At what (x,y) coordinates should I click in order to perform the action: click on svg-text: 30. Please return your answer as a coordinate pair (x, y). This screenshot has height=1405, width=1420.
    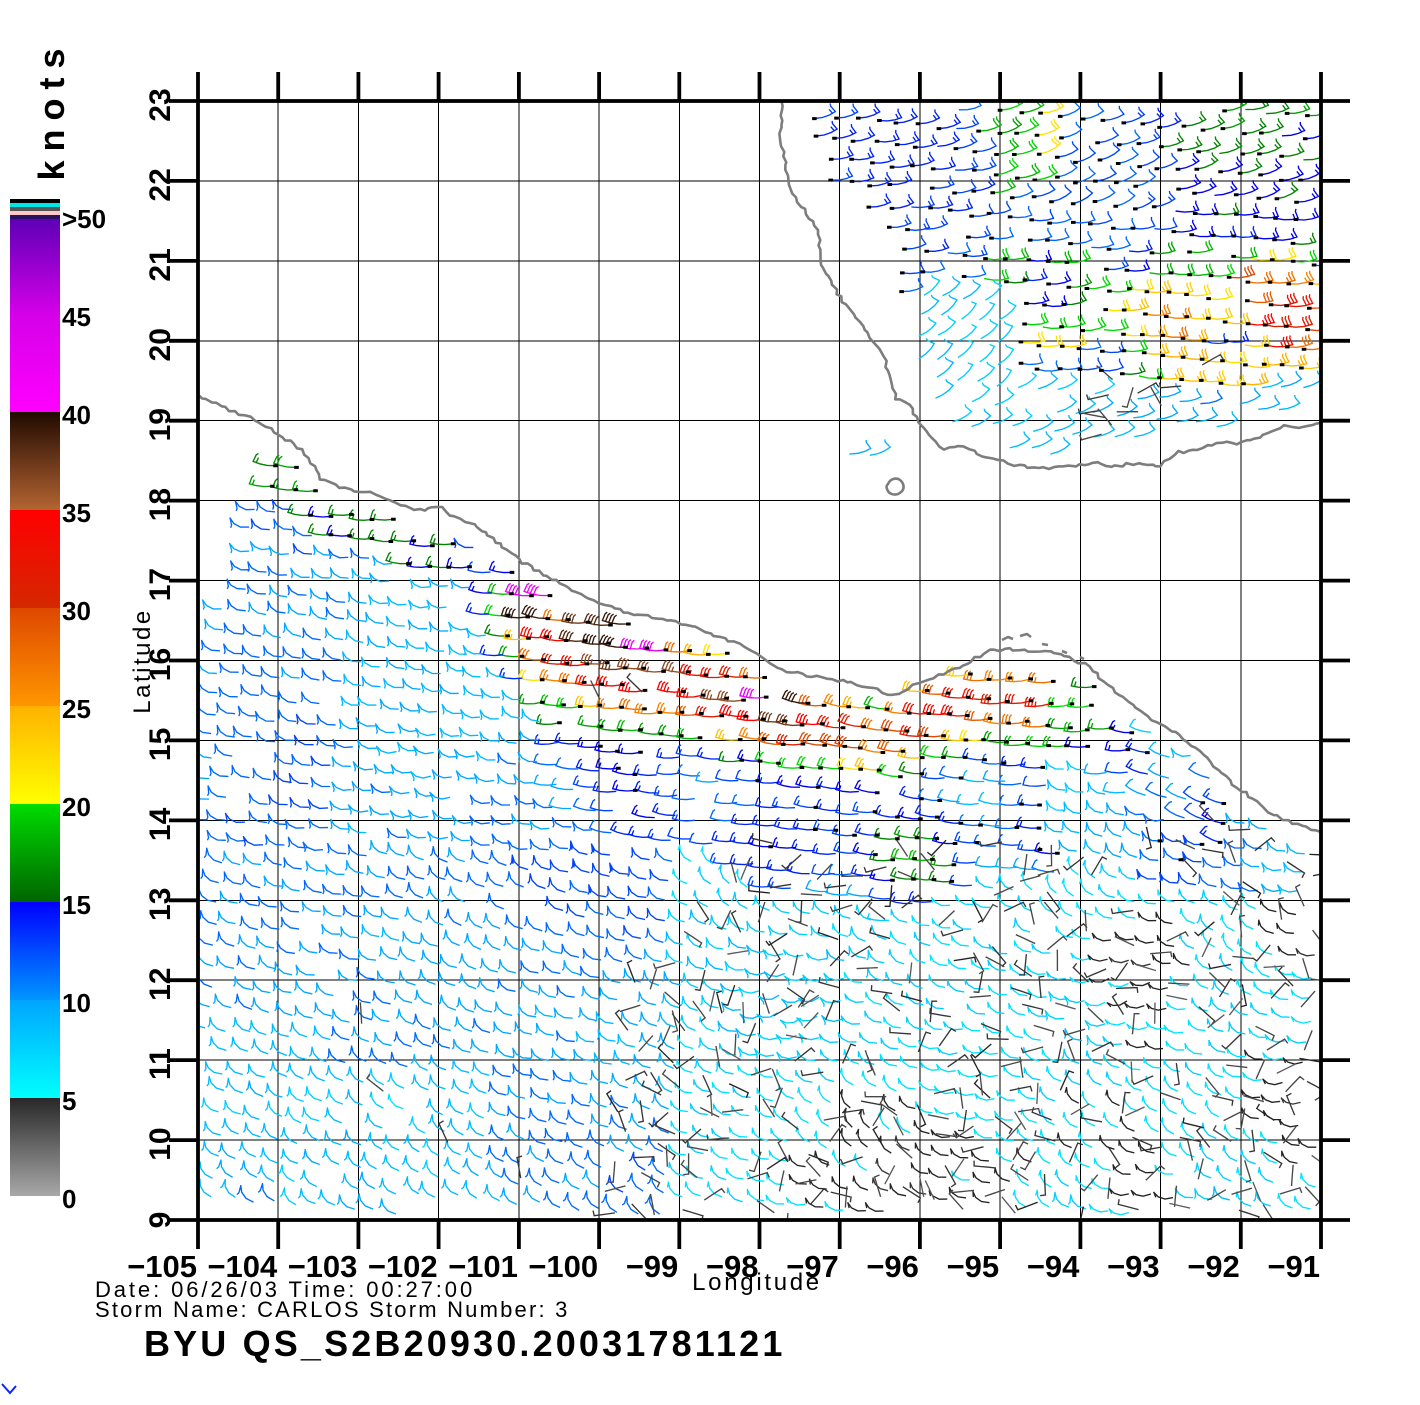
    Looking at the image, I should click on (76, 611).